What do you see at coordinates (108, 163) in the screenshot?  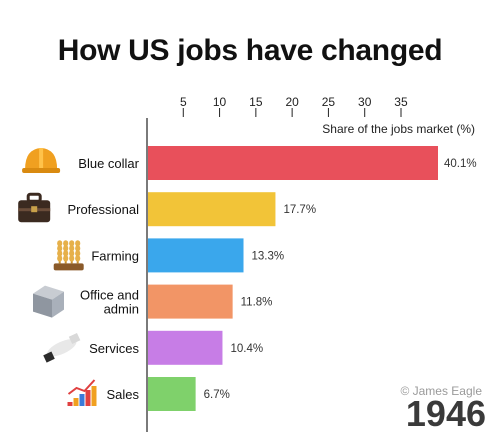 I see `category-label: Blue collar` at bounding box center [108, 163].